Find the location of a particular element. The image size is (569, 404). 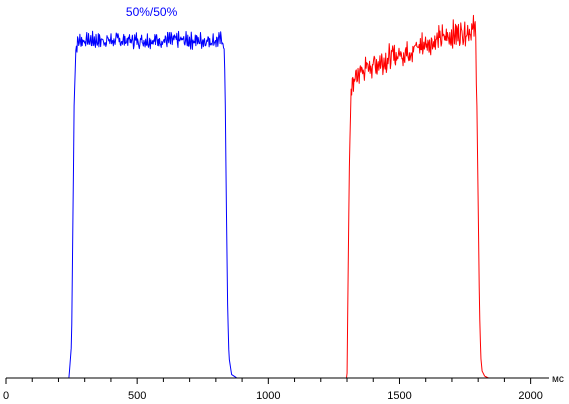

x-tick-label: 500 is located at coordinates (137, 396).